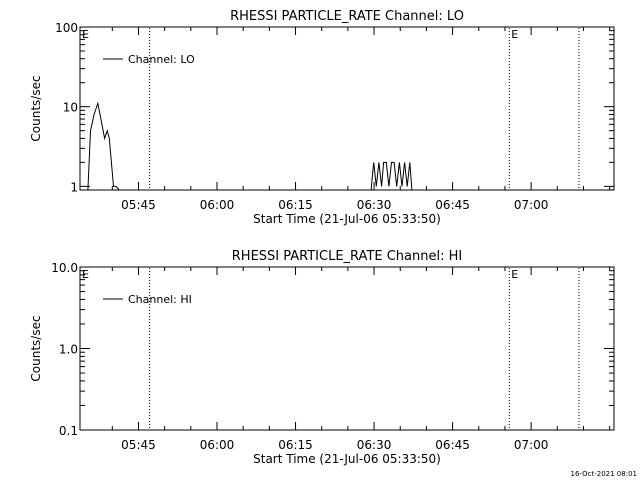 The height and width of the screenshot is (484, 640). Describe the element at coordinates (347, 256) in the screenshot. I see `chart-title: RHESSI PARTICLE_RATE Channel: HI` at that location.